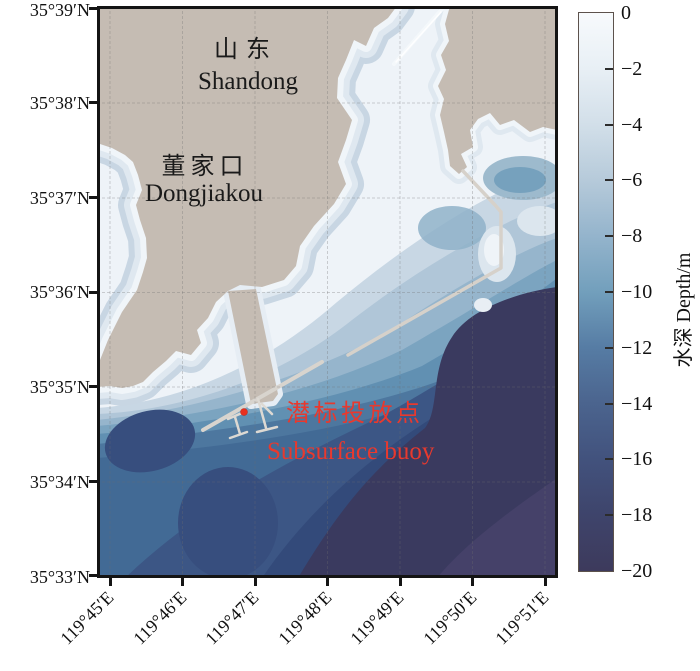 The image size is (700, 671). What do you see at coordinates (418, 36) in the screenshot?
I see `channel-streak` at bounding box center [418, 36].